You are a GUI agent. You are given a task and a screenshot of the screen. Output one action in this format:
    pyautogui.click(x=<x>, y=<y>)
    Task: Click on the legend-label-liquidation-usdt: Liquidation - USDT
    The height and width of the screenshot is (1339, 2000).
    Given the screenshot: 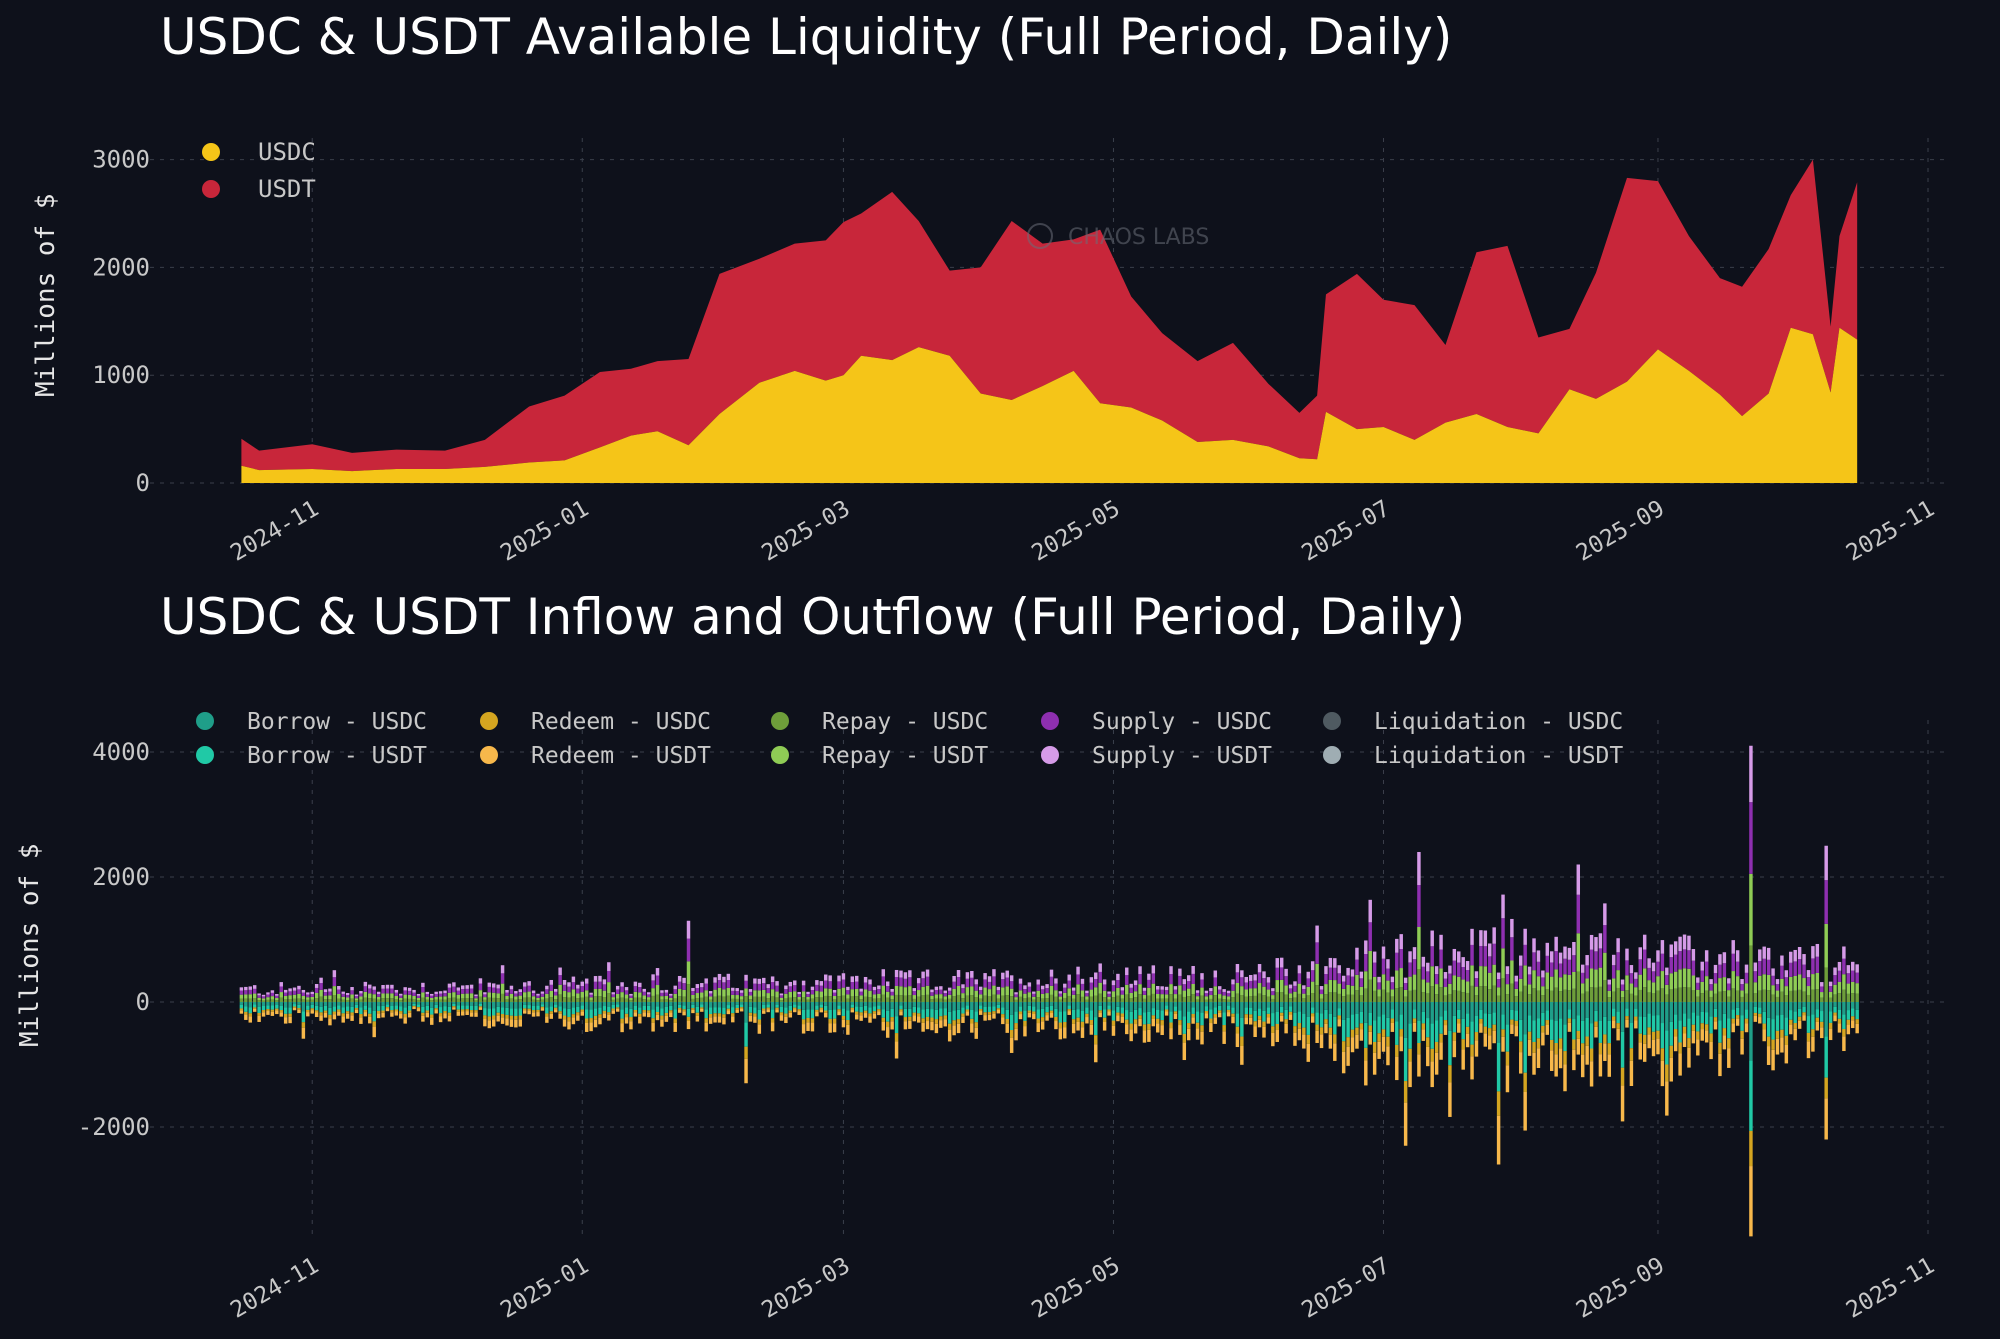 What is the action you would take?
    pyautogui.click(x=1498, y=756)
    